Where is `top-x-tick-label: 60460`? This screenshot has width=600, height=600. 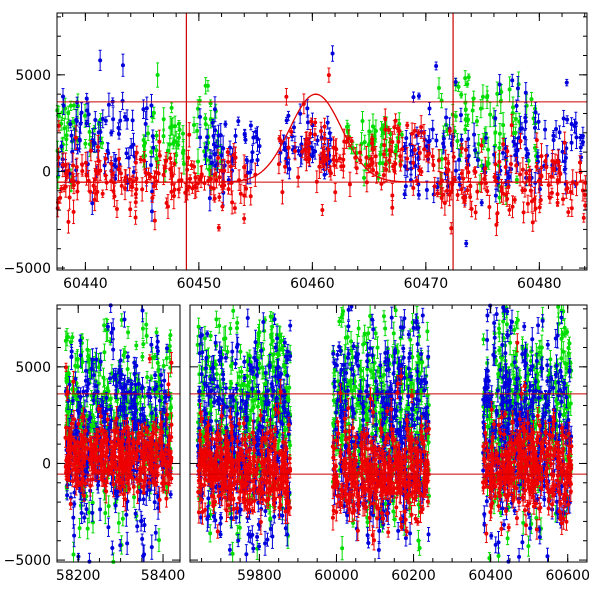 top-x-tick-label: 60460 is located at coordinates (312, 284).